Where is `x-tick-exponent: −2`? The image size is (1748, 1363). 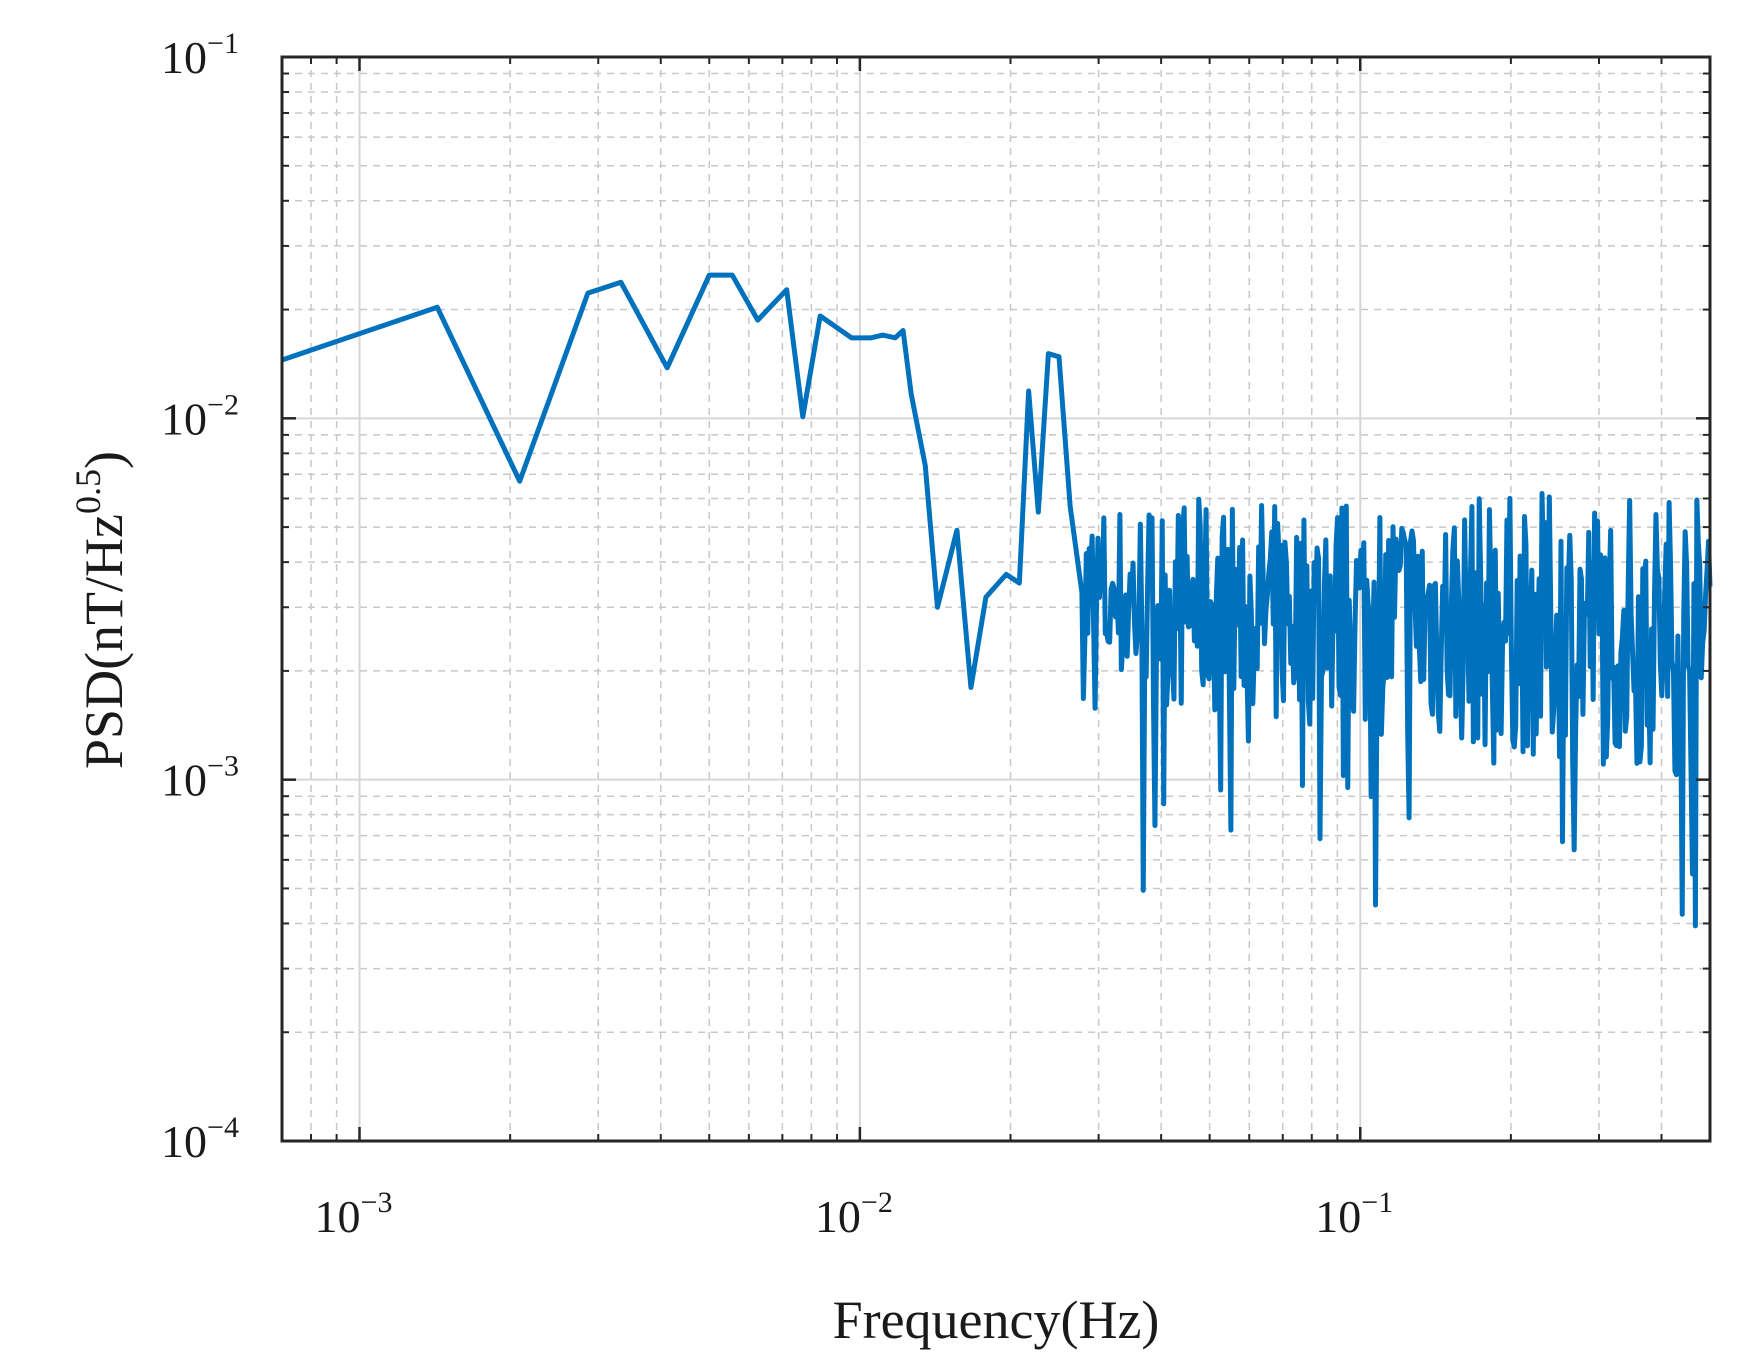 x-tick-exponent: −2 is located at coordinates (877, 1202).